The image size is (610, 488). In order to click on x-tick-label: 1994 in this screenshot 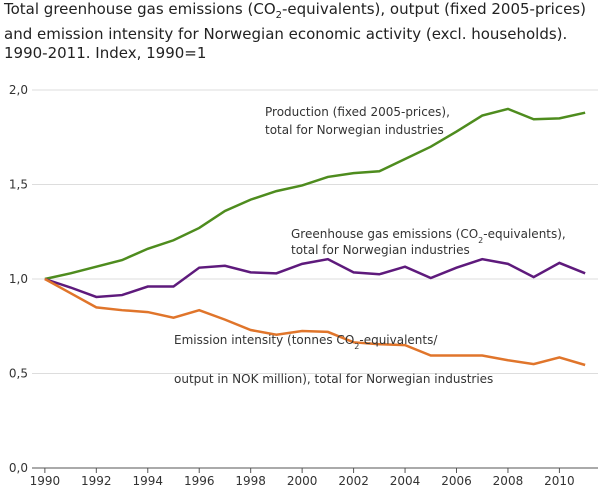, I will do `click(147, 481)`.